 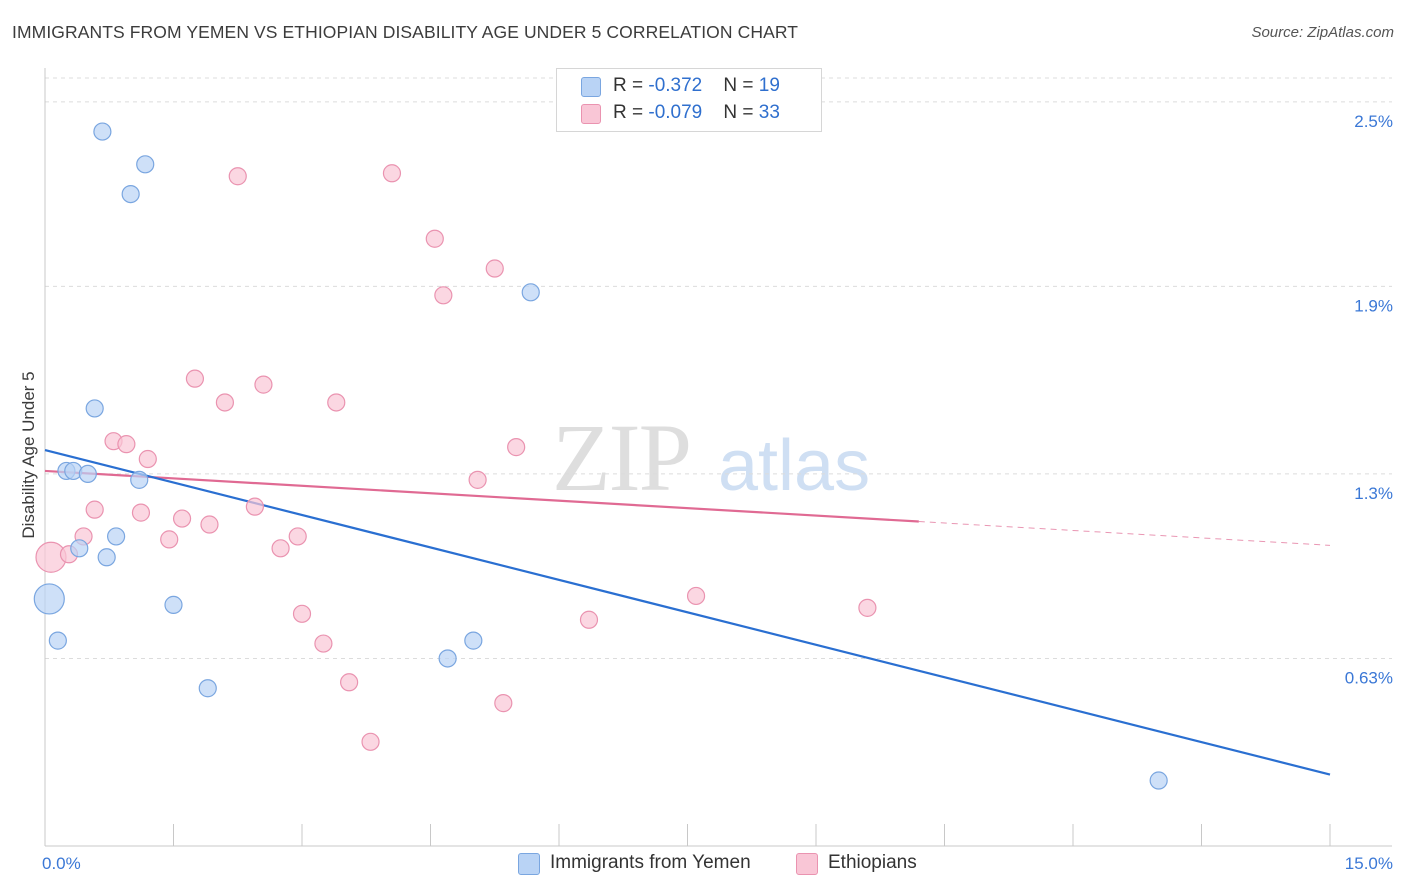 What do you see at coordinates (481, 496) in the screenshot?
I see `ethiopians-trend-line` at bounding box center [481, 496].